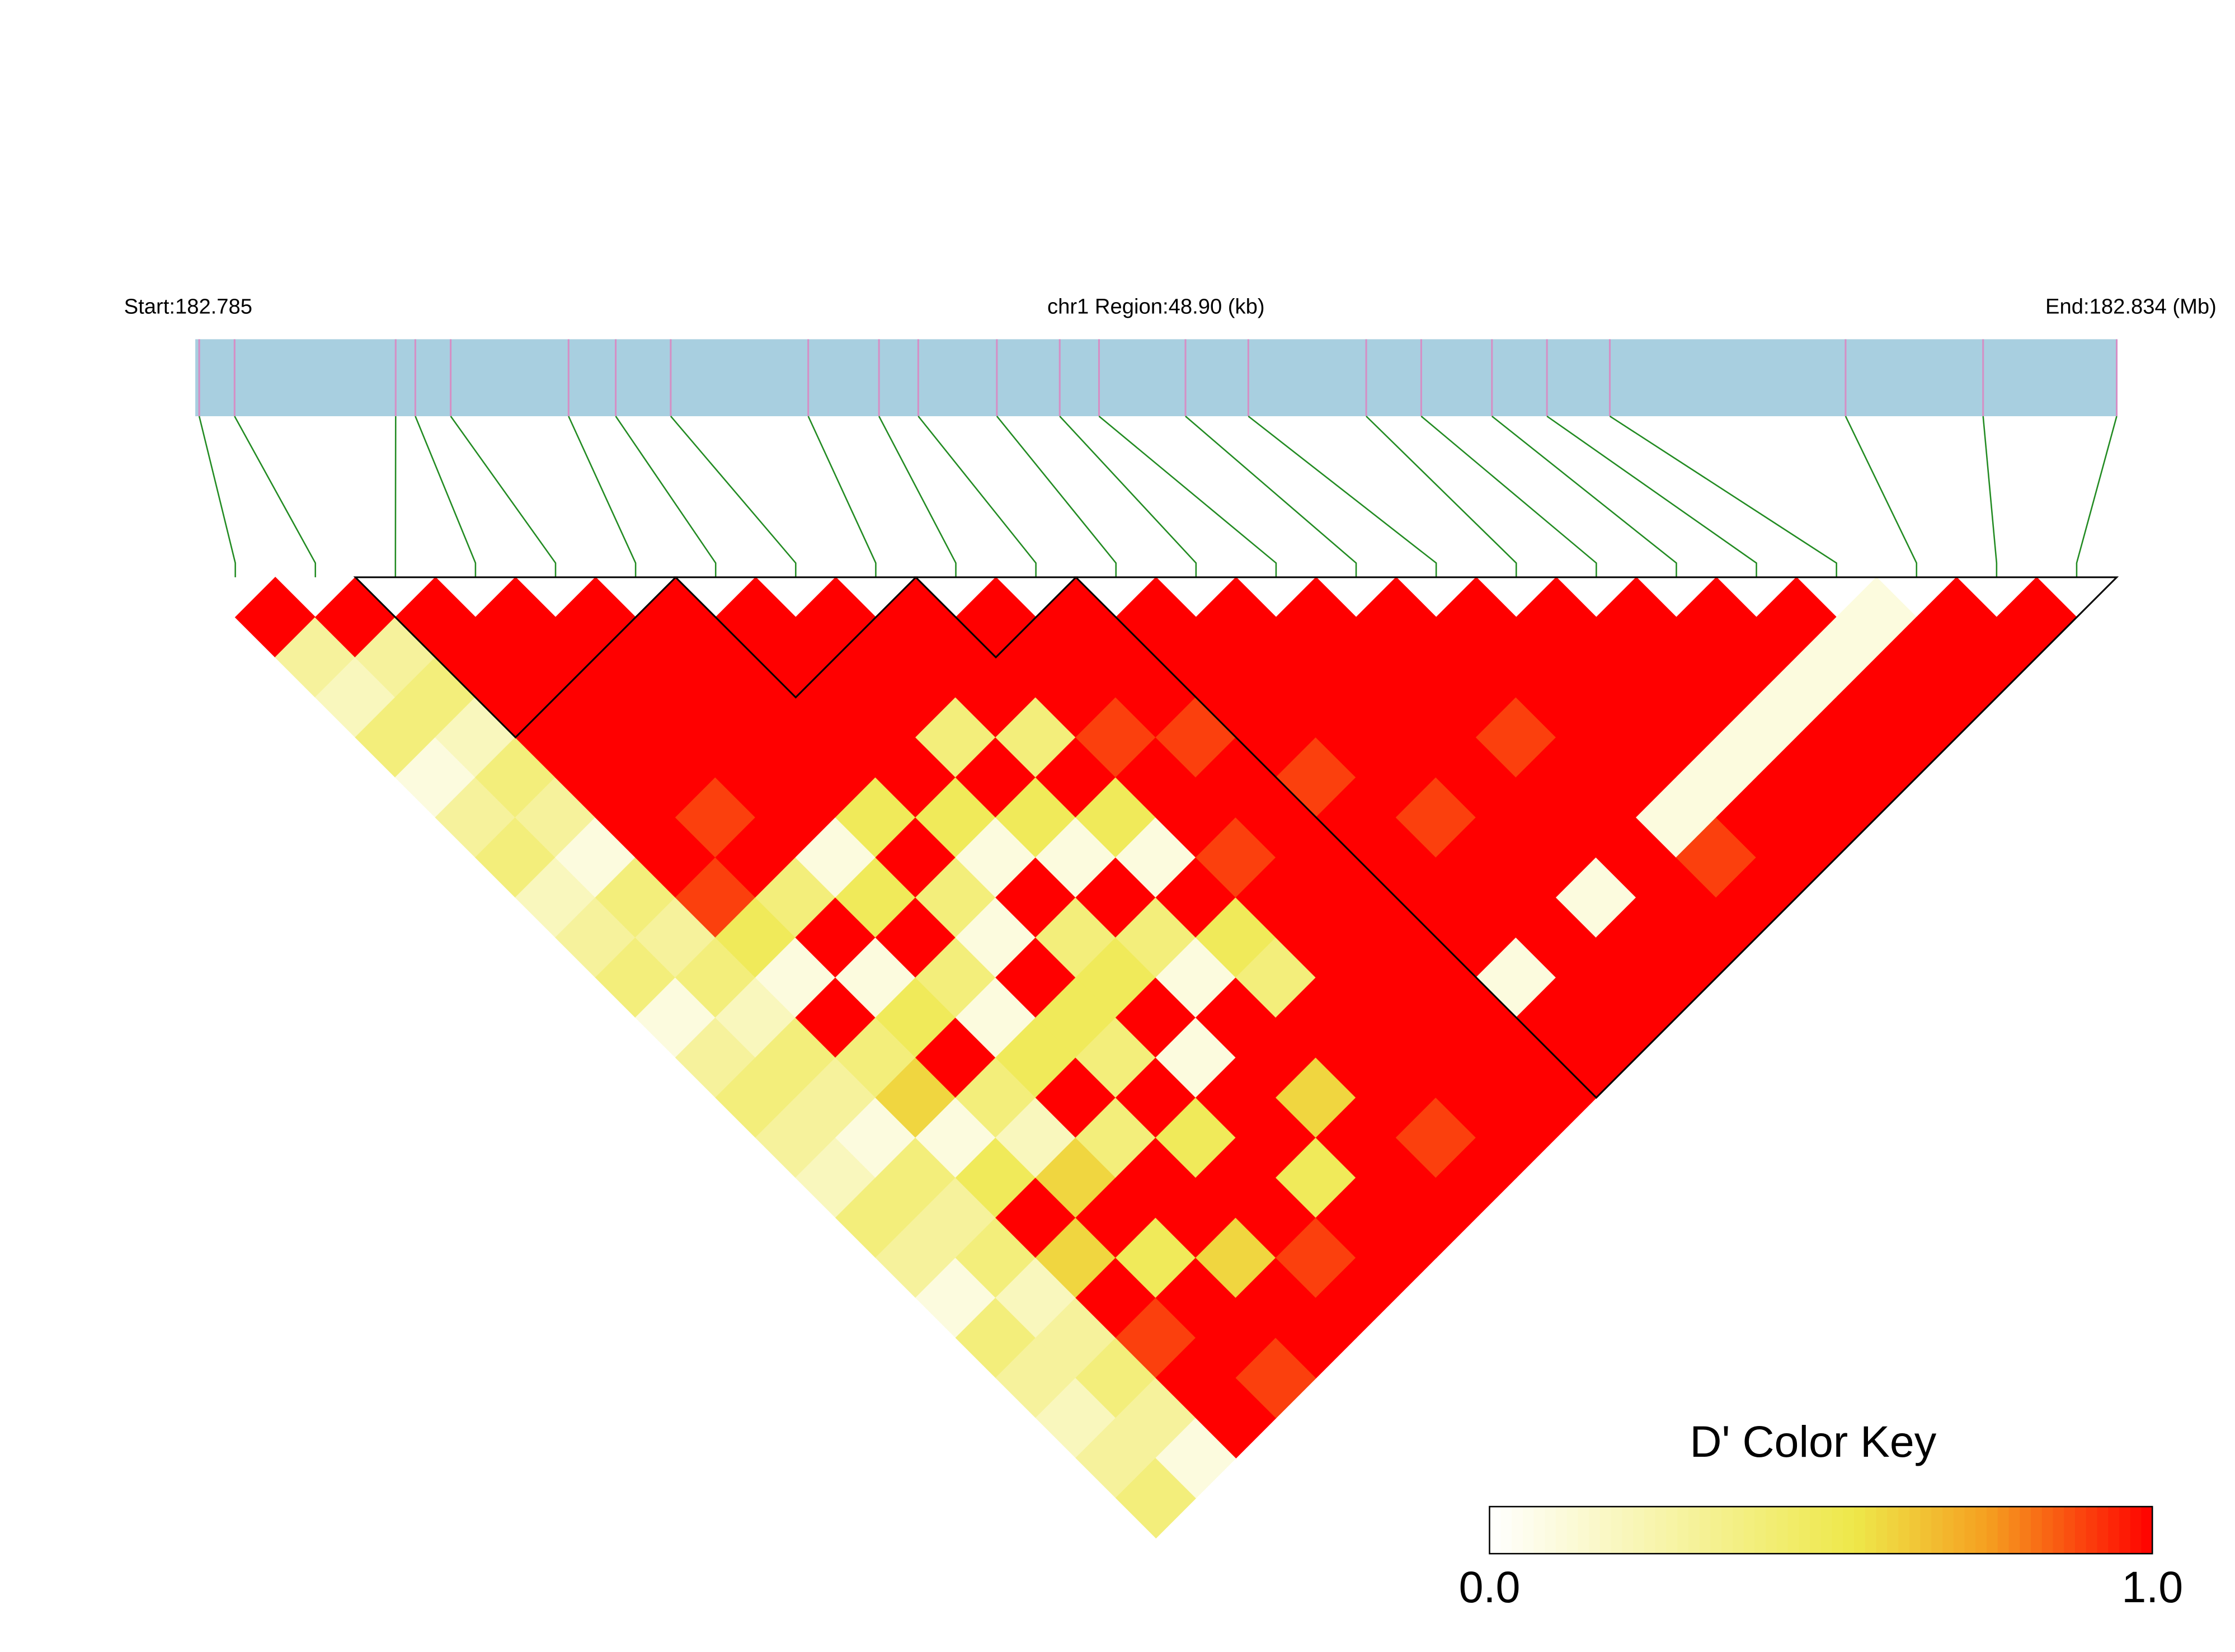 This screenshot has width=2235, height=1652. Describe the element at coordinates (1490, 1587) in the screenshot. I see `key-tick-label: 0.0` at that location.